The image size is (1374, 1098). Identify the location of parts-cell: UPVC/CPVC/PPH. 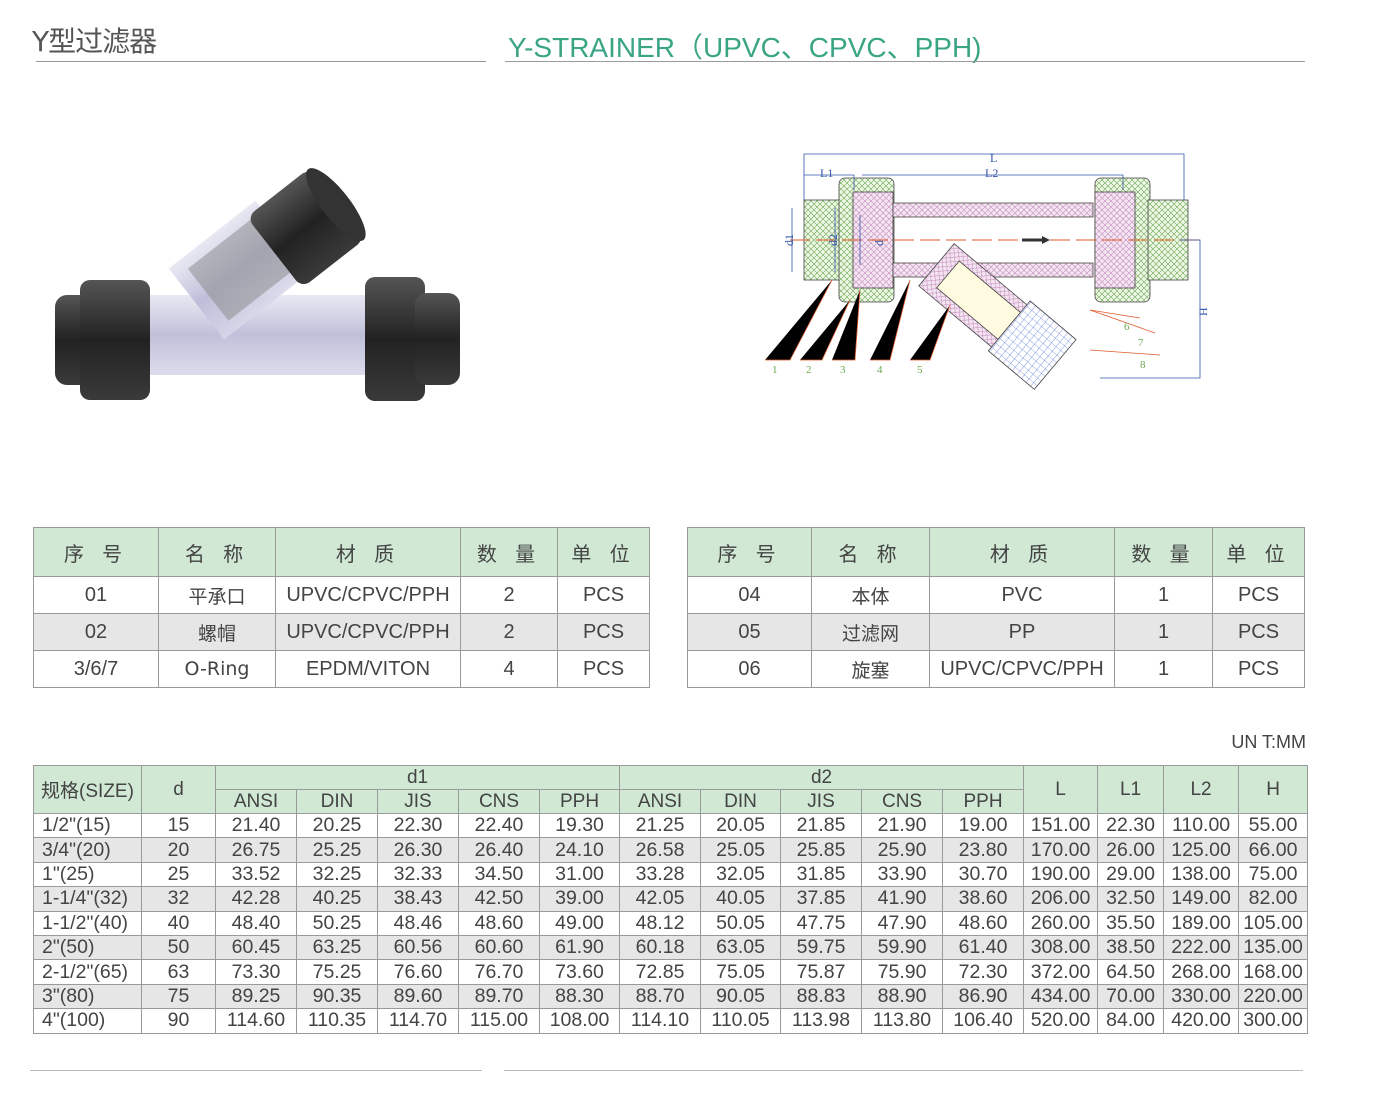
(1022, 669).